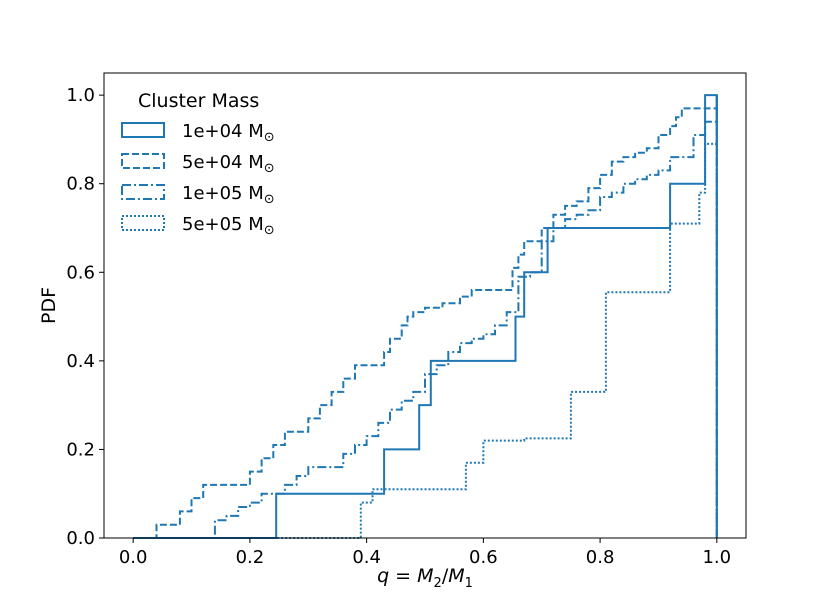 The image size is (830, 604). I want to click on x-title-sub1: 1, so click(469, 583).